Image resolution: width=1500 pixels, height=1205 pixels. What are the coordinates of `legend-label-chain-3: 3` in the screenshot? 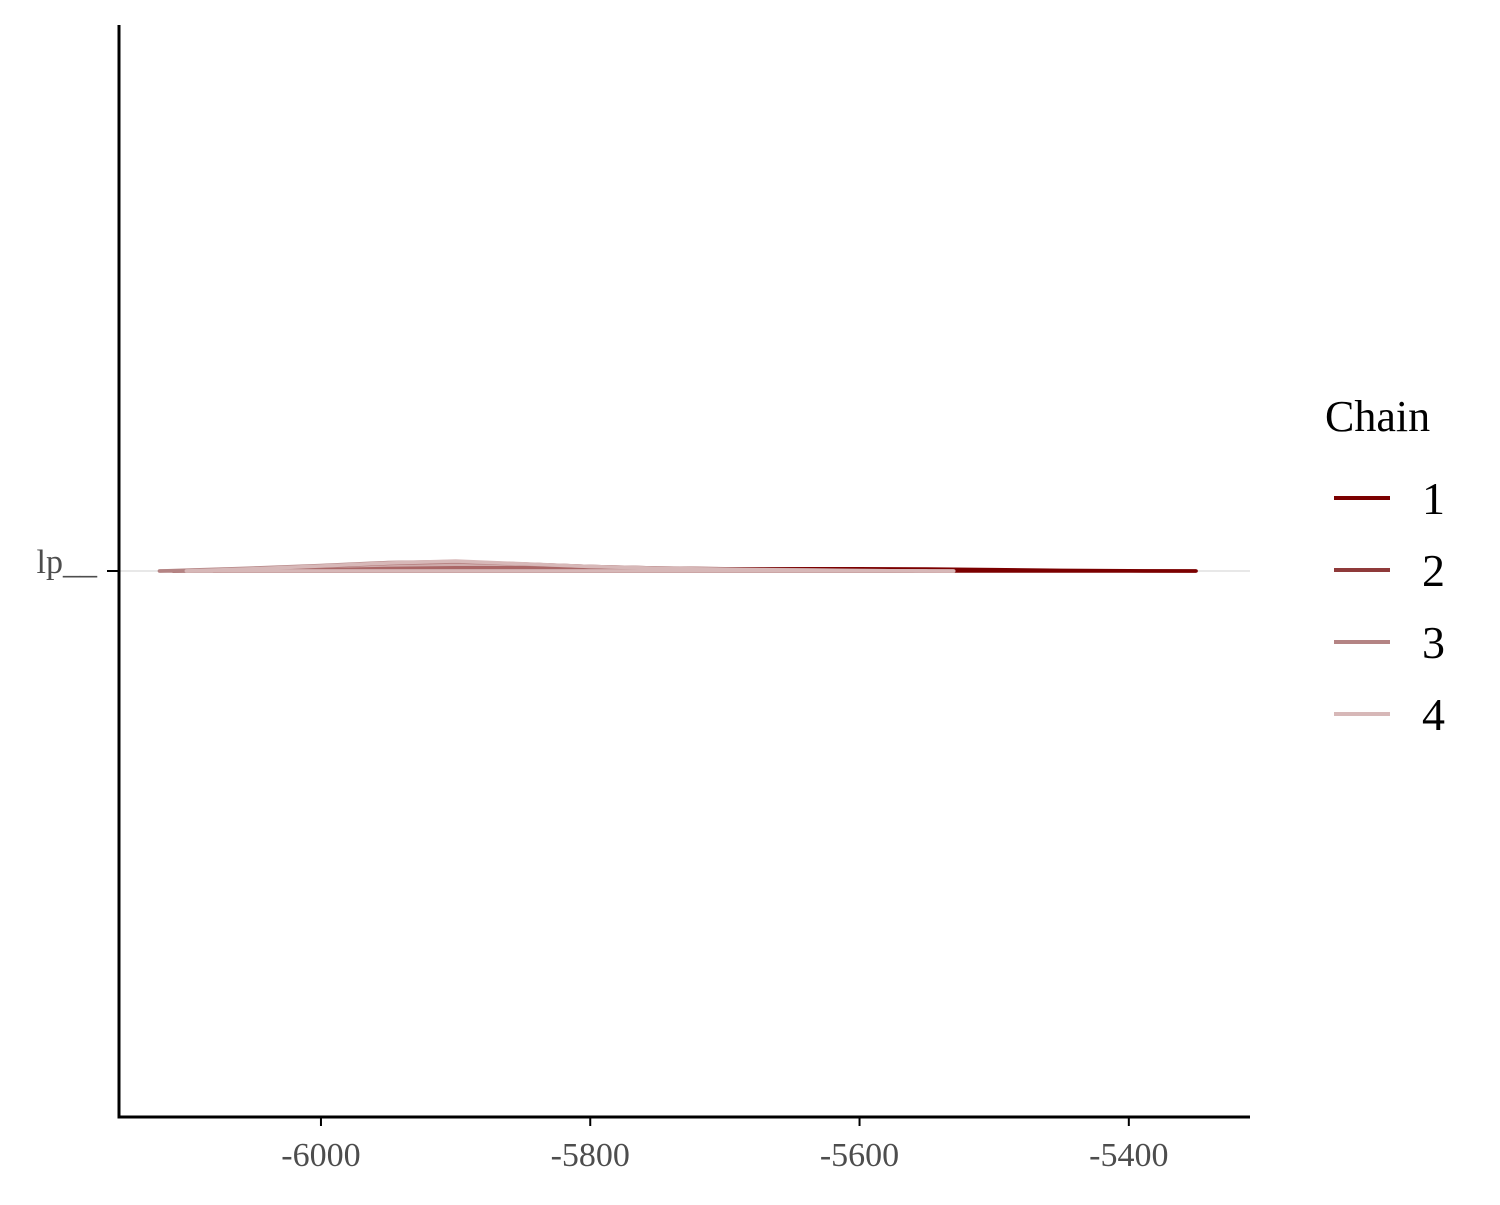 It's located at (1433, 642).